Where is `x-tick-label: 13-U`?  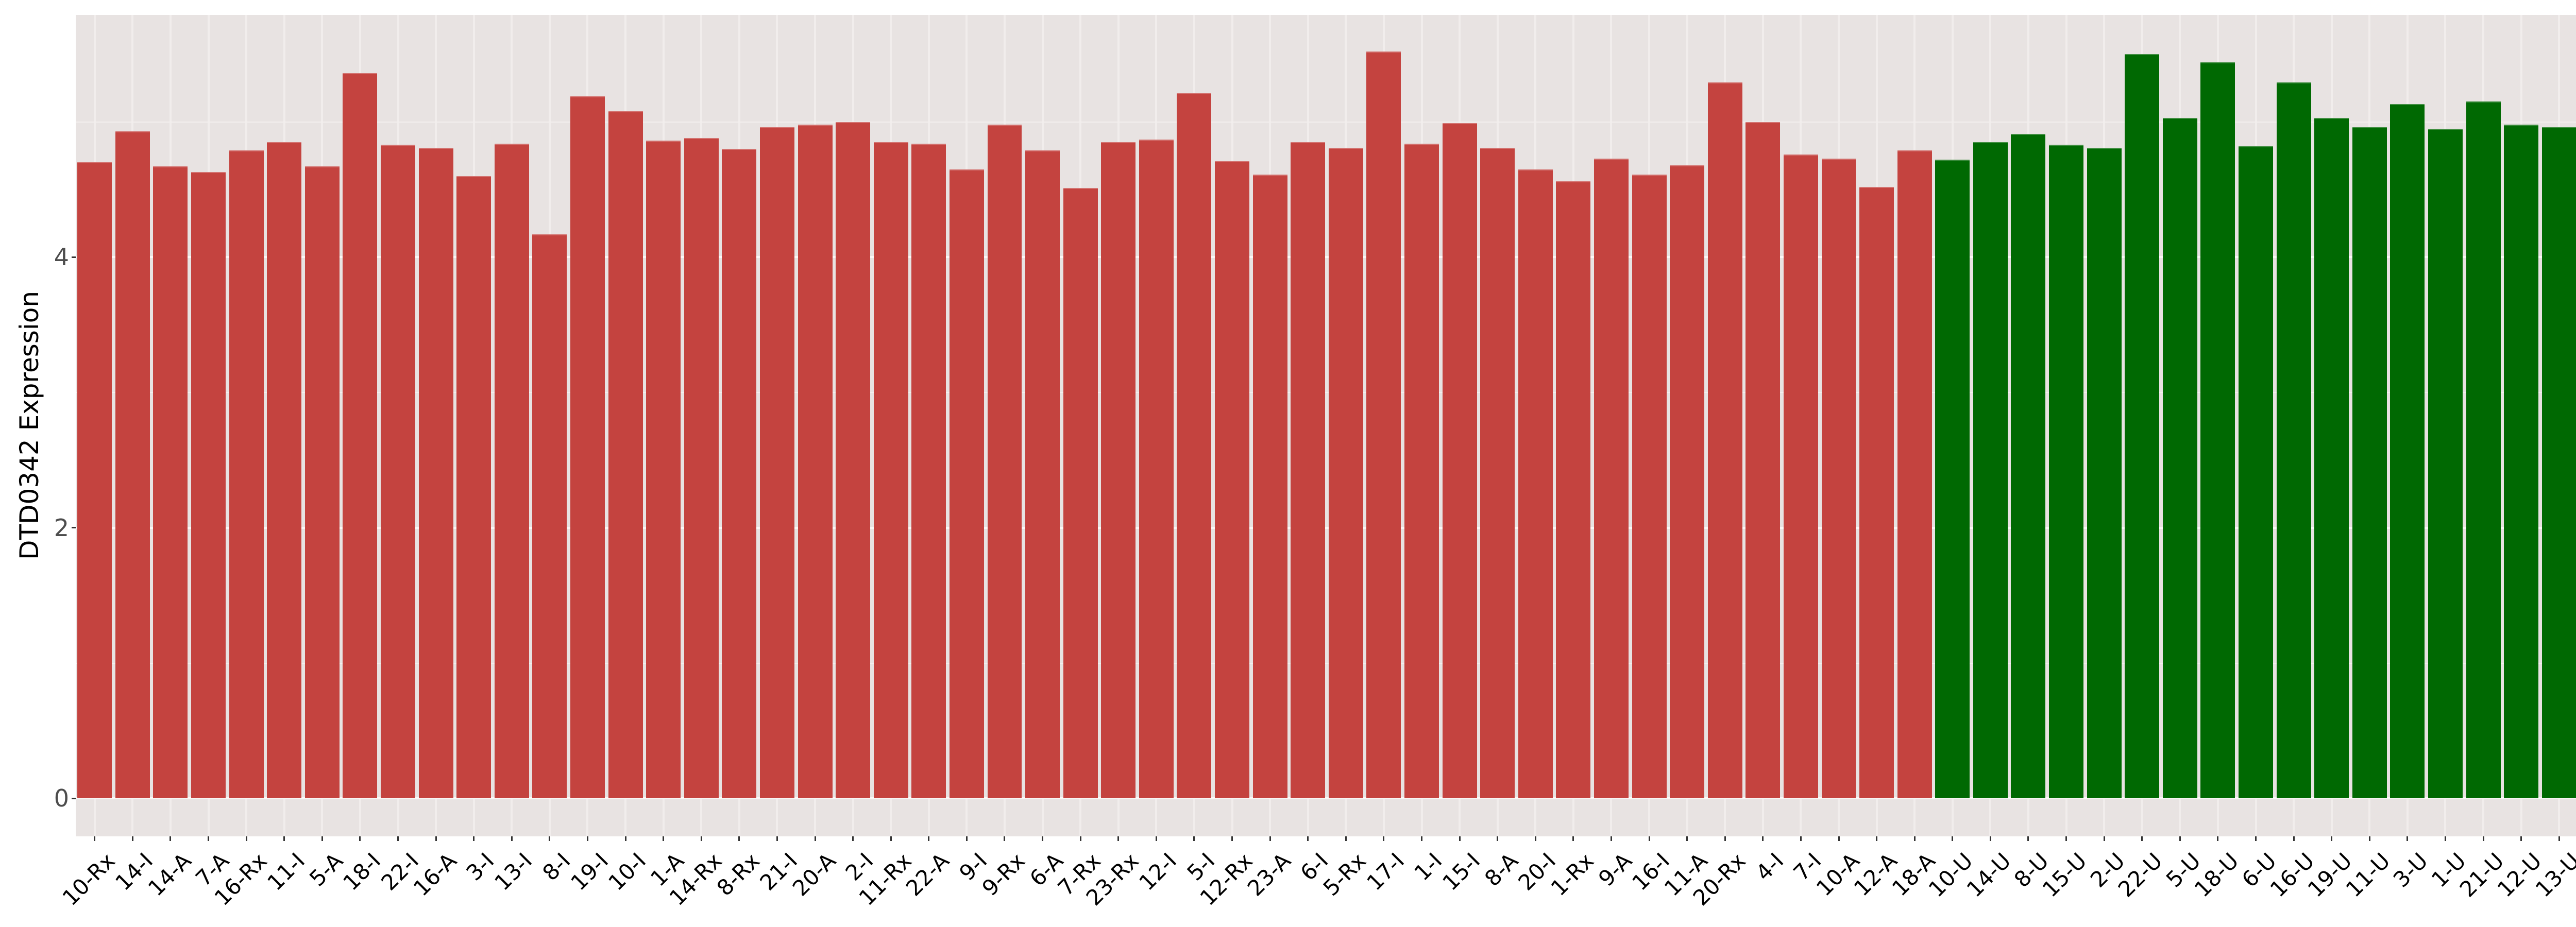
x-tick-label: 13-U is located at coordinates (2553, 875).